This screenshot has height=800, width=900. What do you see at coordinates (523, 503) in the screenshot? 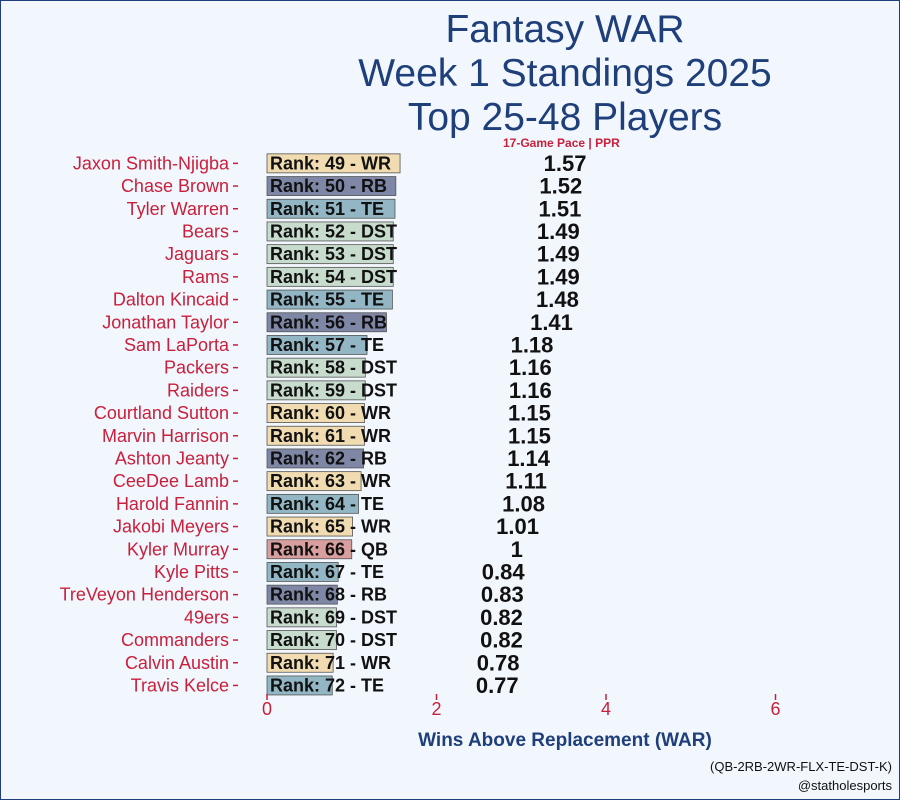
I see `value-label: 1.08` at bounding box center [523, 503].